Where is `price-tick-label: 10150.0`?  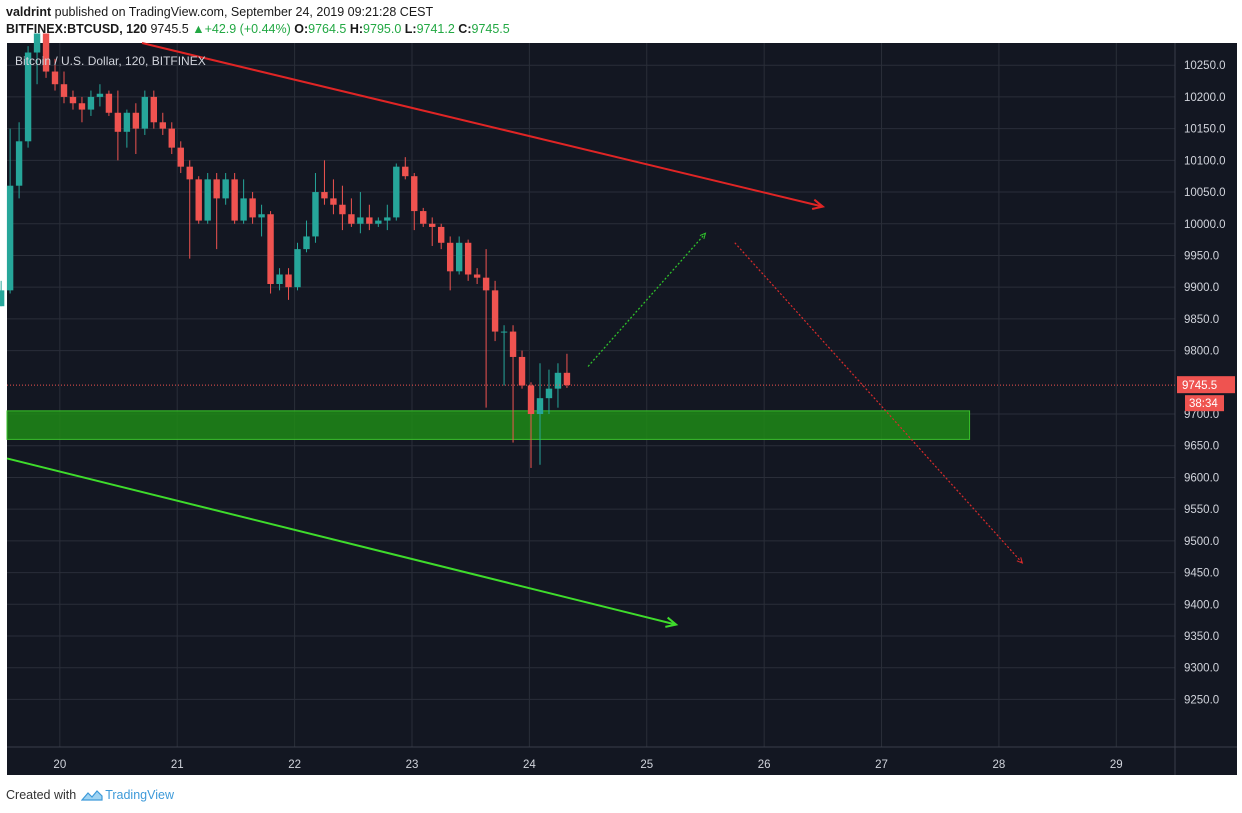
price-tick-label: 10150.0 is located at coordinates (1205, 130).